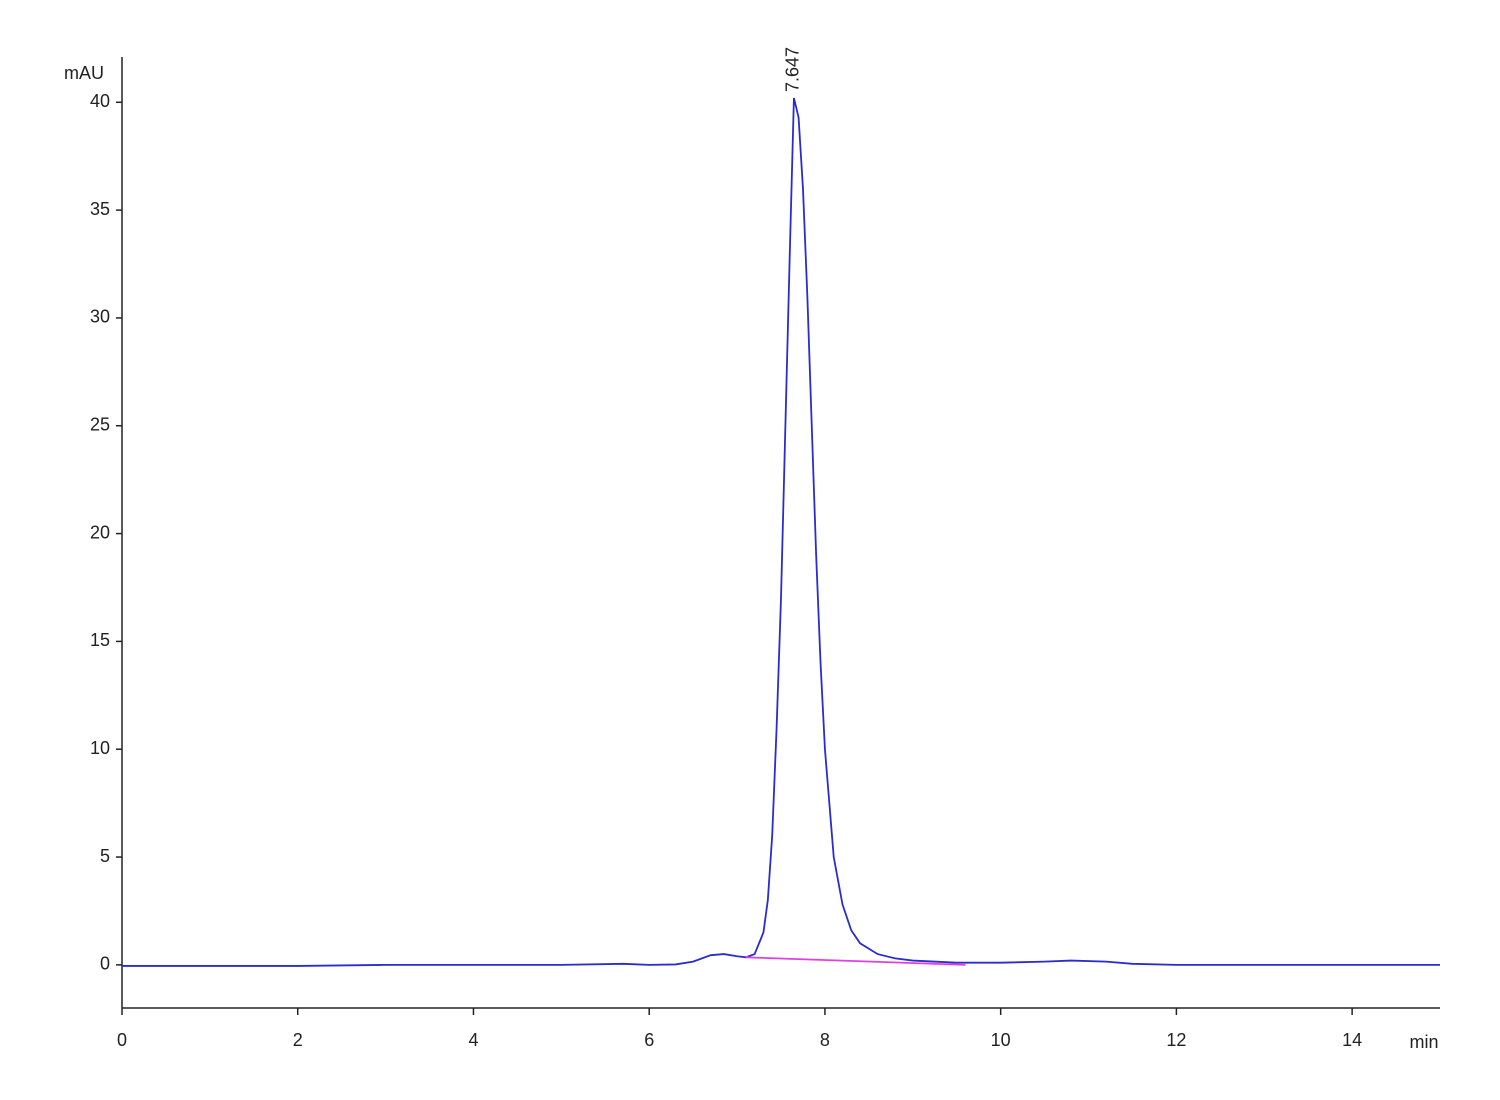  I want to click on y-unit: mAU, so click(84, 73).